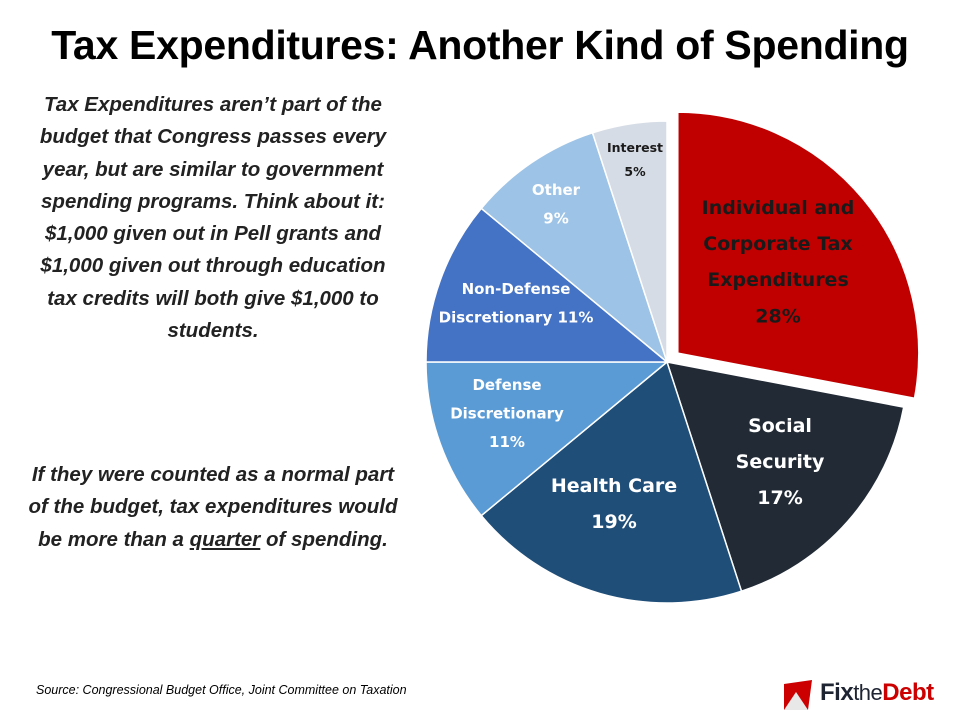 The height and width of the screenshot is (720, 960). What do you see at coordinates (614, 486) in the screenshot?
I see `slice-label-line: Health Care` at bounding box center [614, 486].